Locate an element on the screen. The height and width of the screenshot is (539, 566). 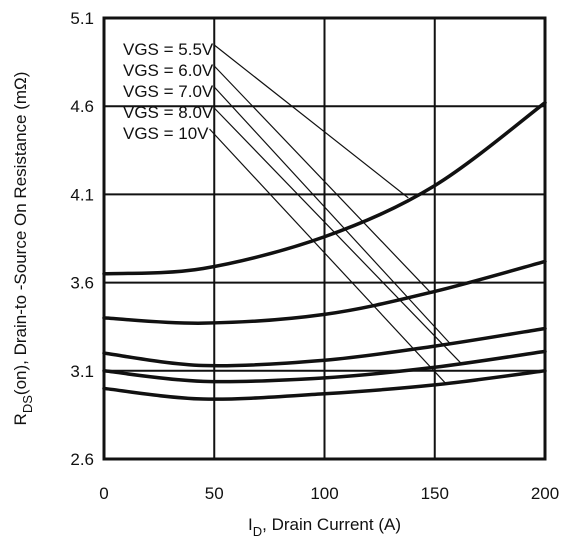
y-tick-label-5: 5.1 is located at coordinates (82, 18).